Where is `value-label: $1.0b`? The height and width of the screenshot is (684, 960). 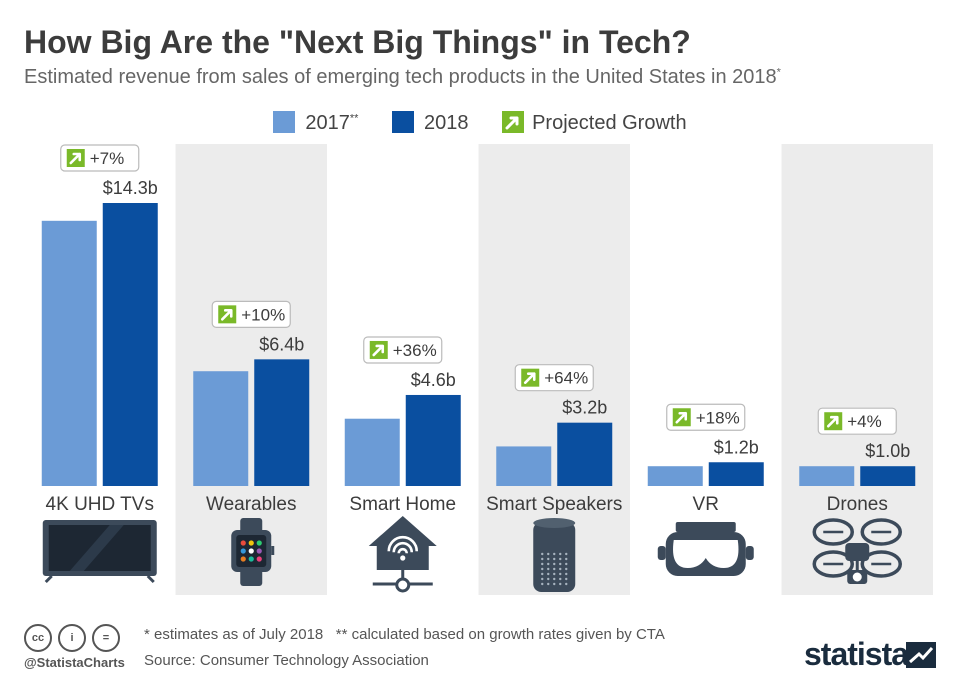 value-label: $1.0b is located at coordinates (887, 451).